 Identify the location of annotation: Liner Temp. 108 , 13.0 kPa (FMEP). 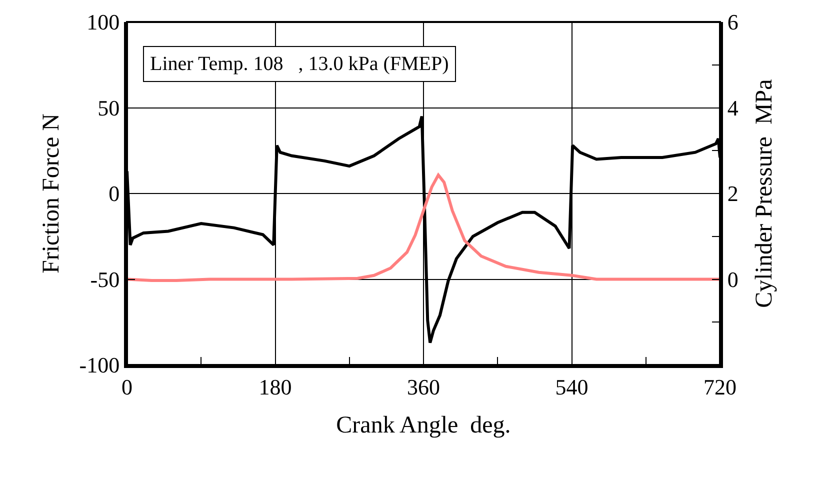
(299, 64).